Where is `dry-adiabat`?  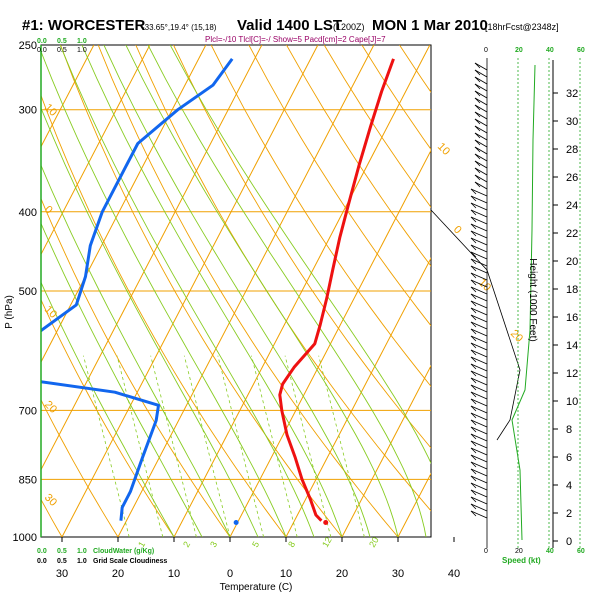 dry-adiabat is located at coordinates (594, 291).